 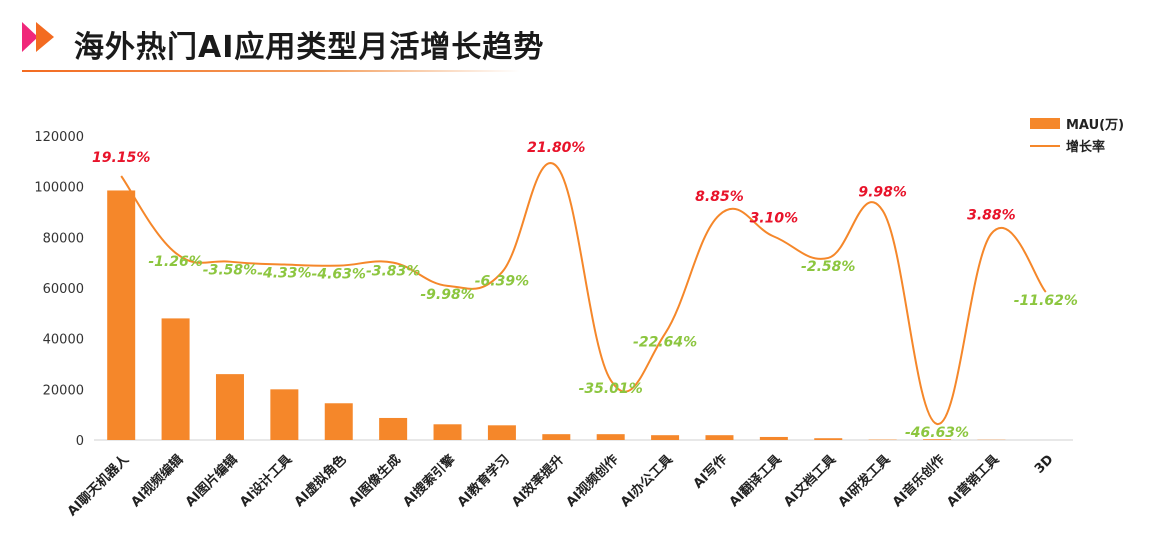 What do you see at coordinates (121, 158) in the screenshot?
I see `growth-rate-label: 19.15%` at bounding box center [121, 158].